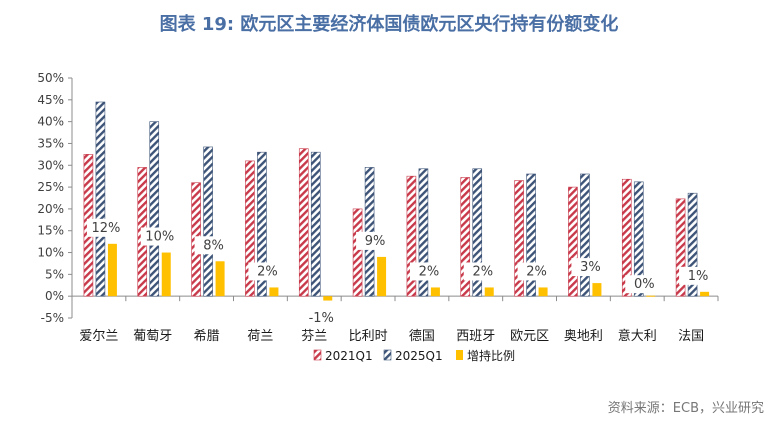  What do you see at coordinates (638, 239) in the screenshot?
I see `bar-2025Q1-意大利` at bounding box center [638, 239].